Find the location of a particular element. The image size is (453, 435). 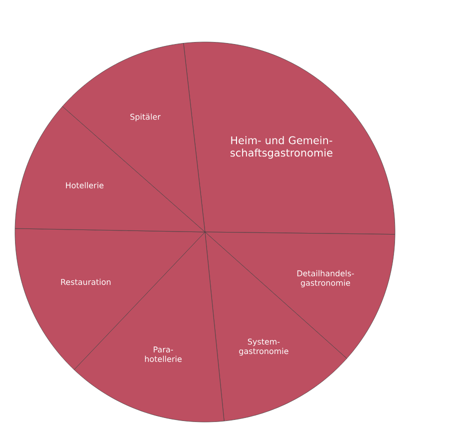

slice-label: Heim- und Gemein- schaftsgastronomie is located at coordinates (281, 147).